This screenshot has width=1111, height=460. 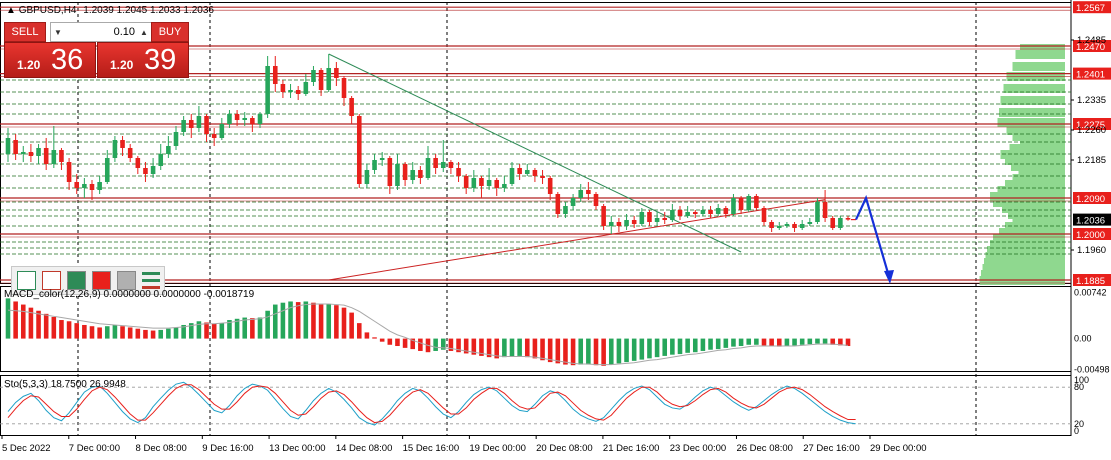 I want to click on color-palette-toolbar, so click(x=88, y=280).